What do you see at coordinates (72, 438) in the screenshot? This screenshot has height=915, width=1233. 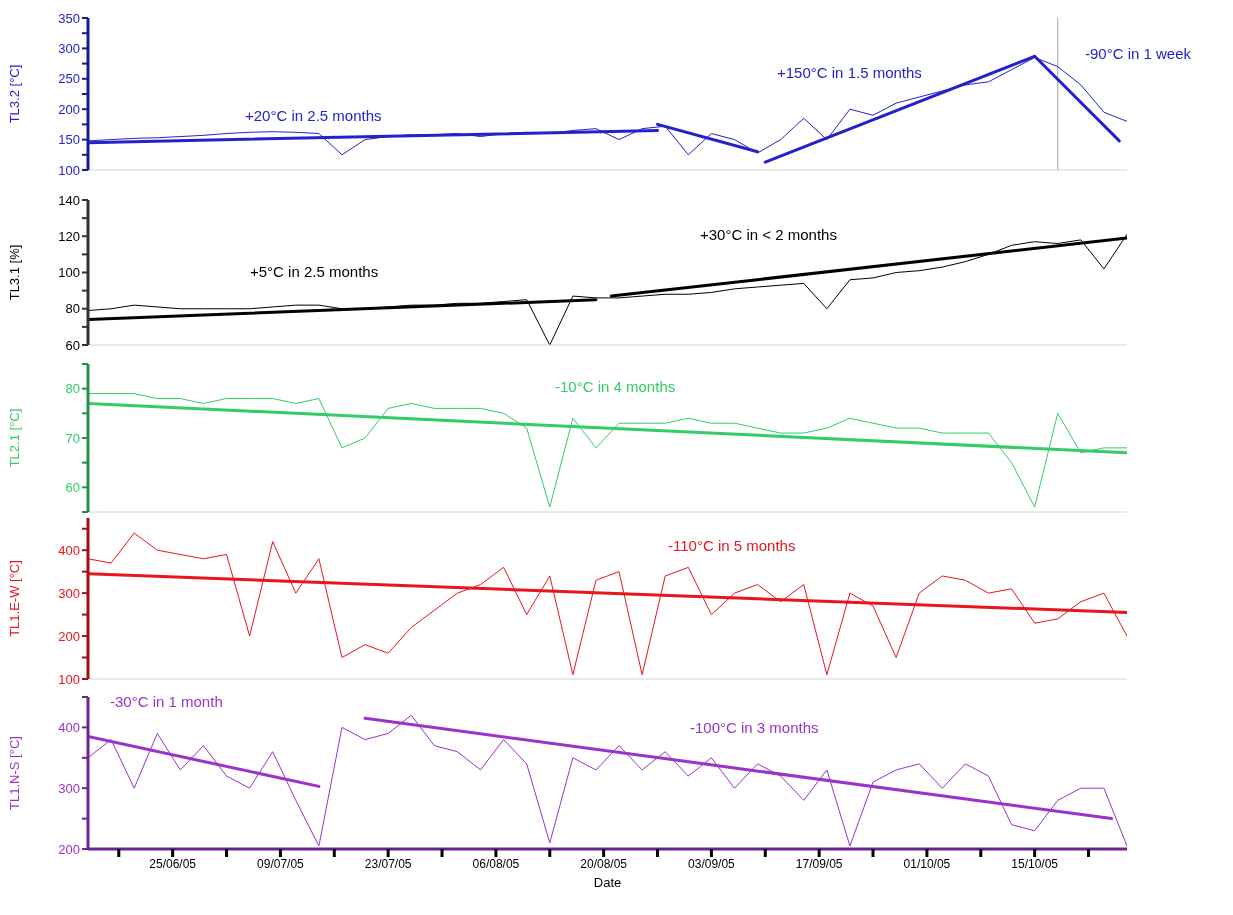 I see `y-tick-label: 70` at bounding box center [72, 438].